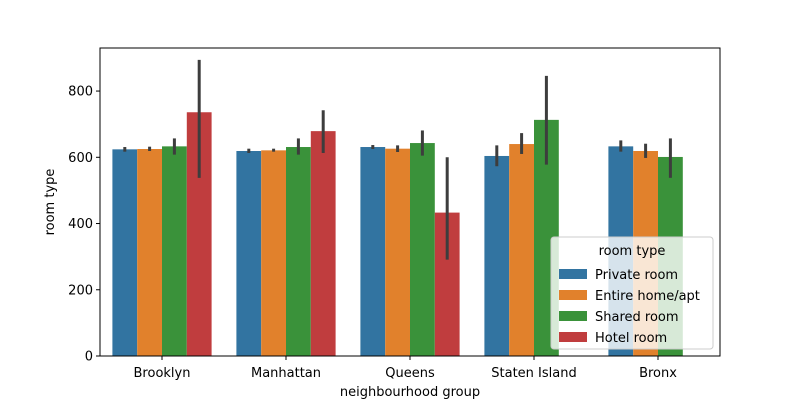 The height and width of the screenshot is (400, 800). What do you see at coordinates (647, 296) in the screenshot?
I see `legend-entry: Entire home/apt` at bounding box center [647, 296].